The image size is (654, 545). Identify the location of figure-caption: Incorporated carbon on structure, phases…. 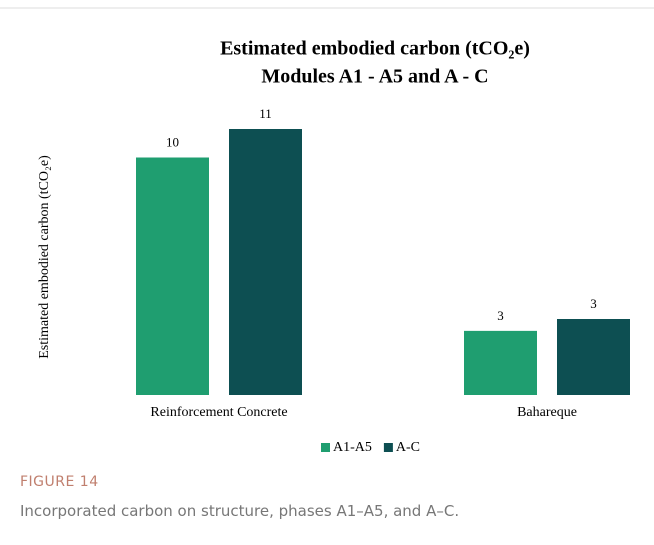
(240, 511).